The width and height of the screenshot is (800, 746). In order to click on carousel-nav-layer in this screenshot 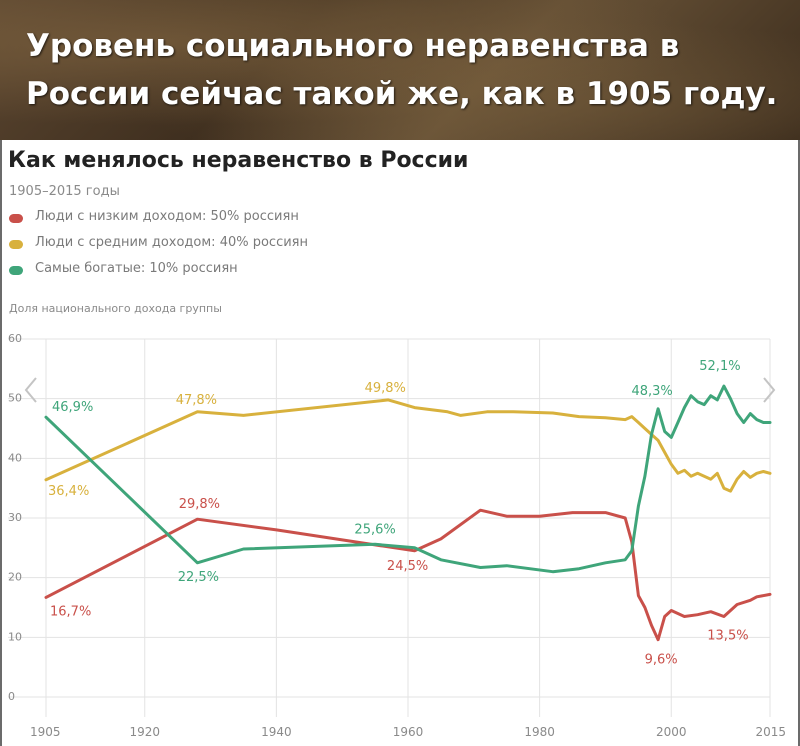, I will do `click(400, 390)`.